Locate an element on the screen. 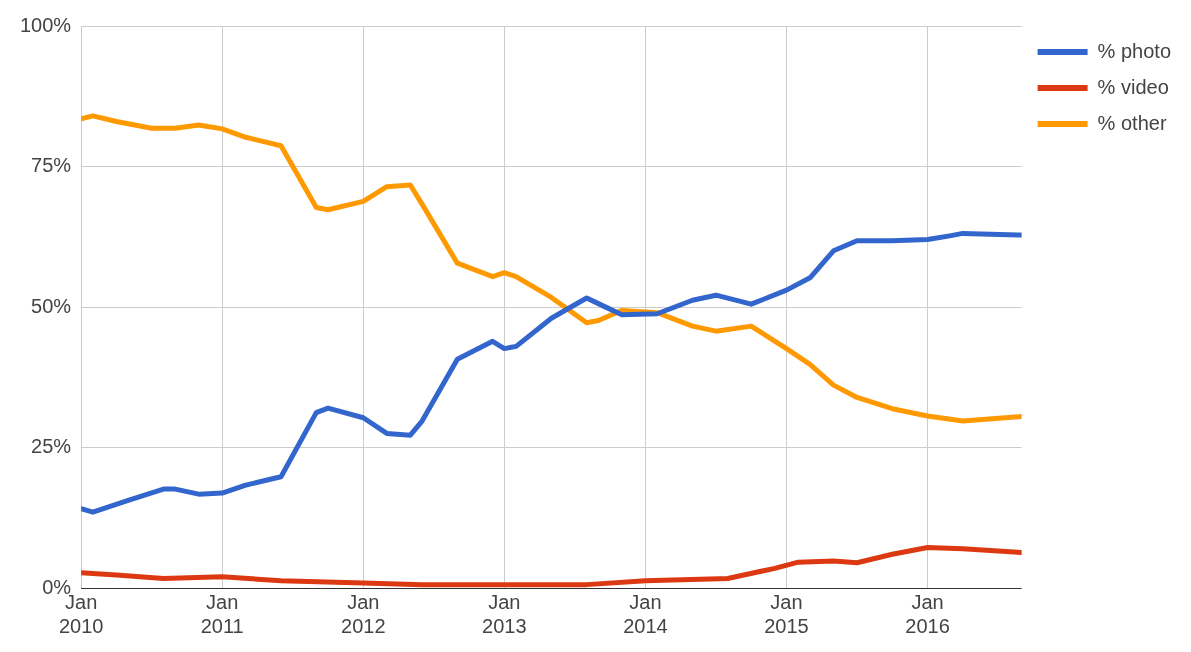 This screenshot has height=652, width=1191. y-tick-label: 75% is located at coordinates (51, 165).